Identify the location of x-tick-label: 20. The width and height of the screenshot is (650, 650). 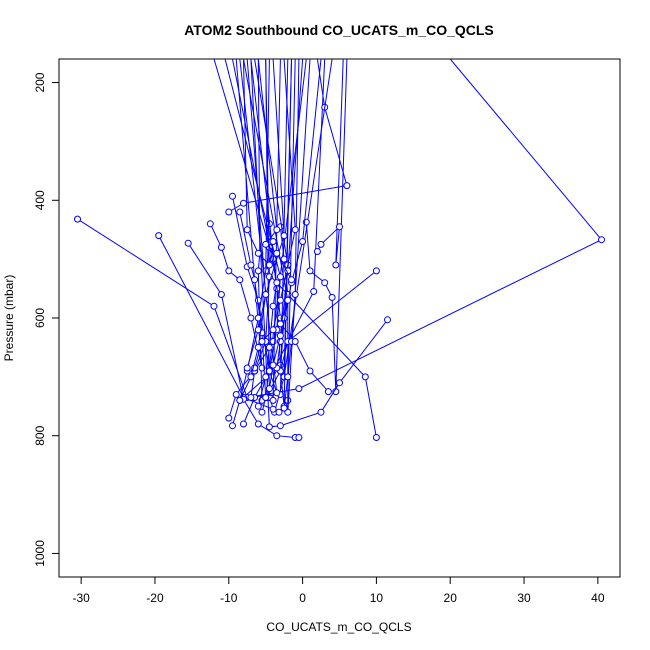
(451, 598).